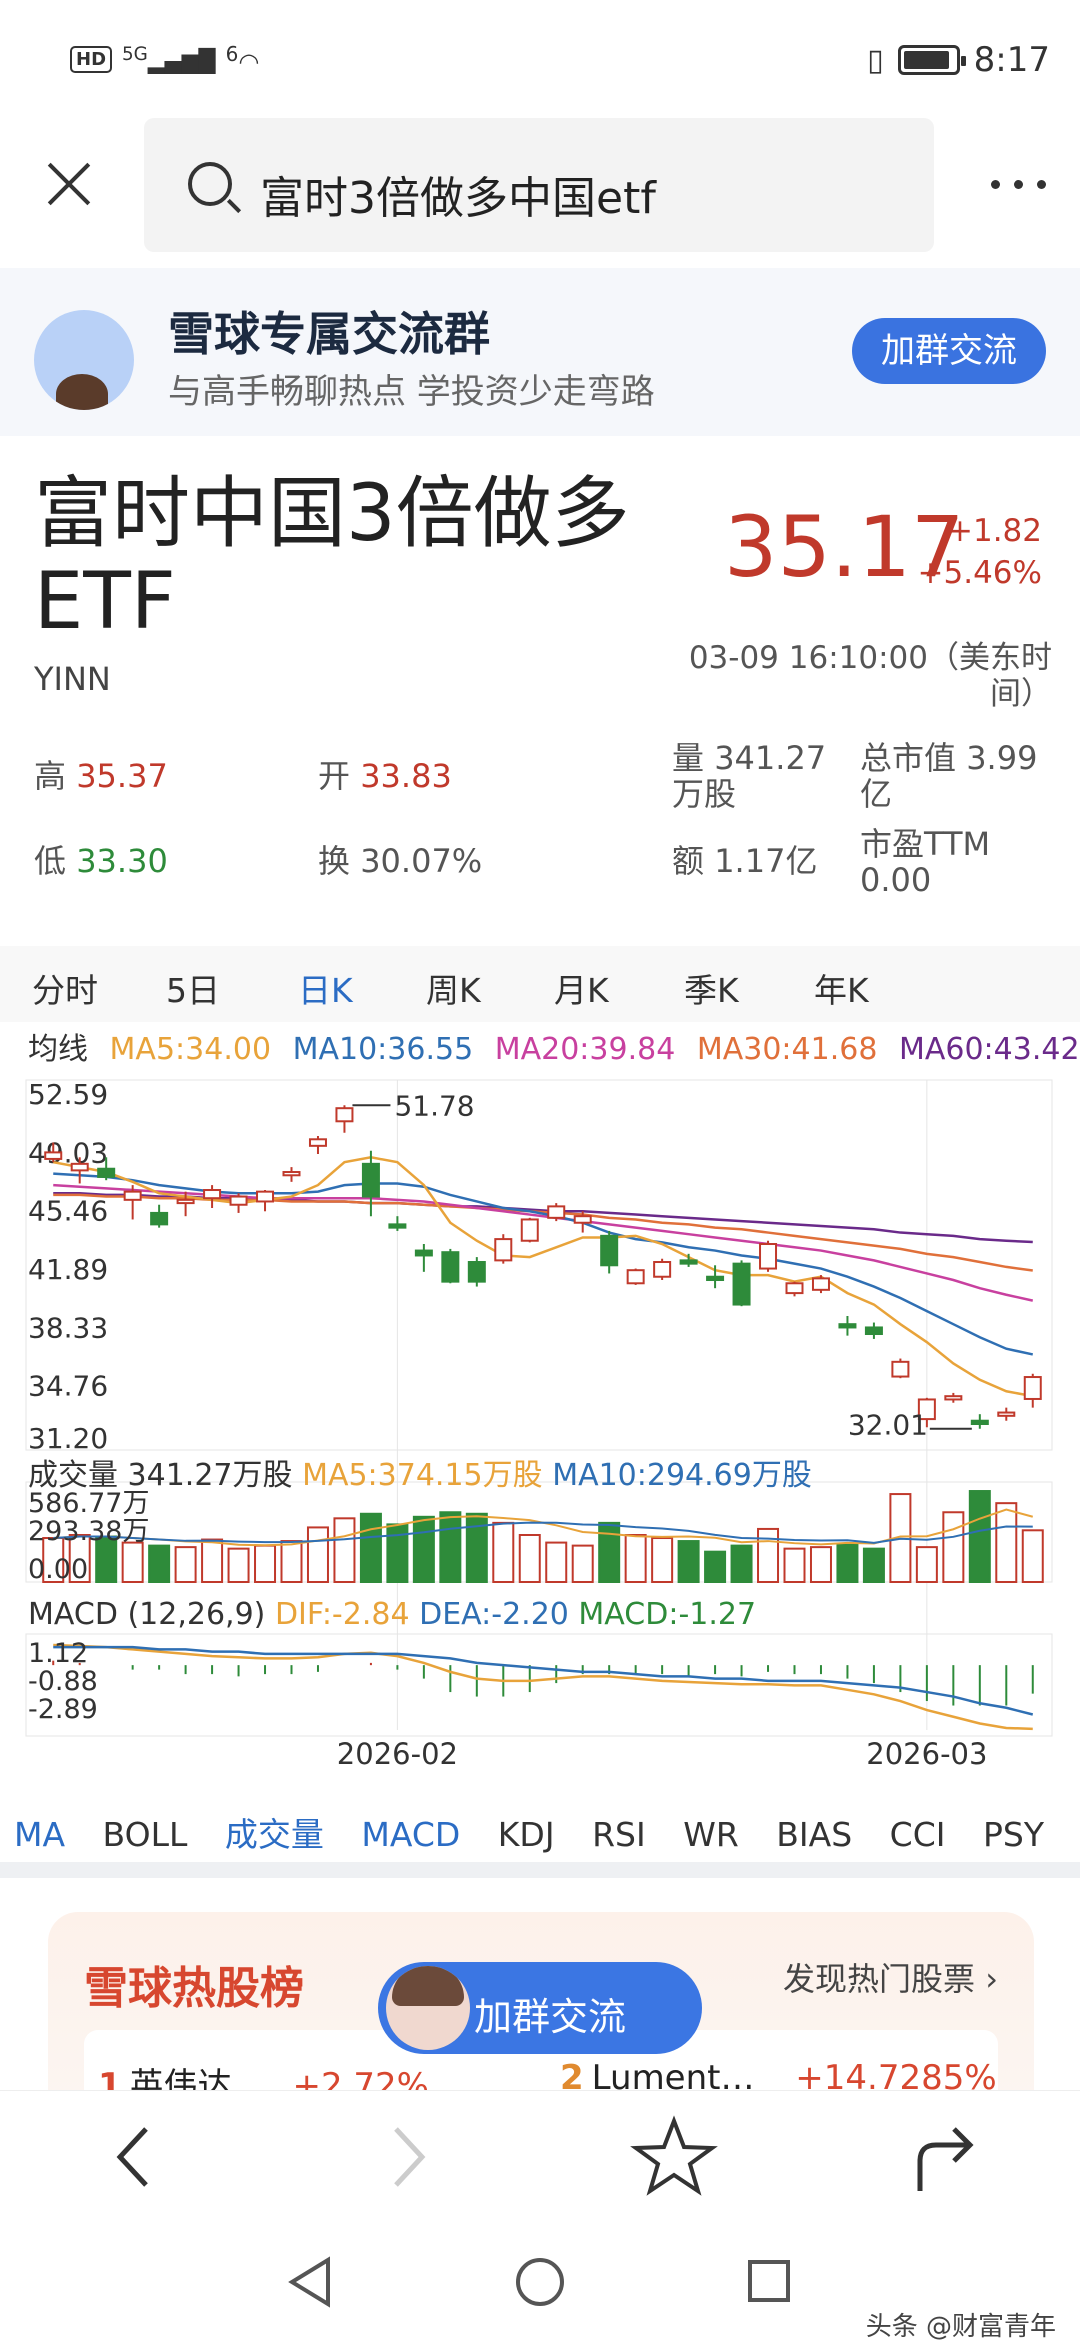 This screenshot has width=1080, height=2340. What do you see at coordinates (945, 2159) in the screenshot?
I see `share-icon` at bounding box center [945, 2159].